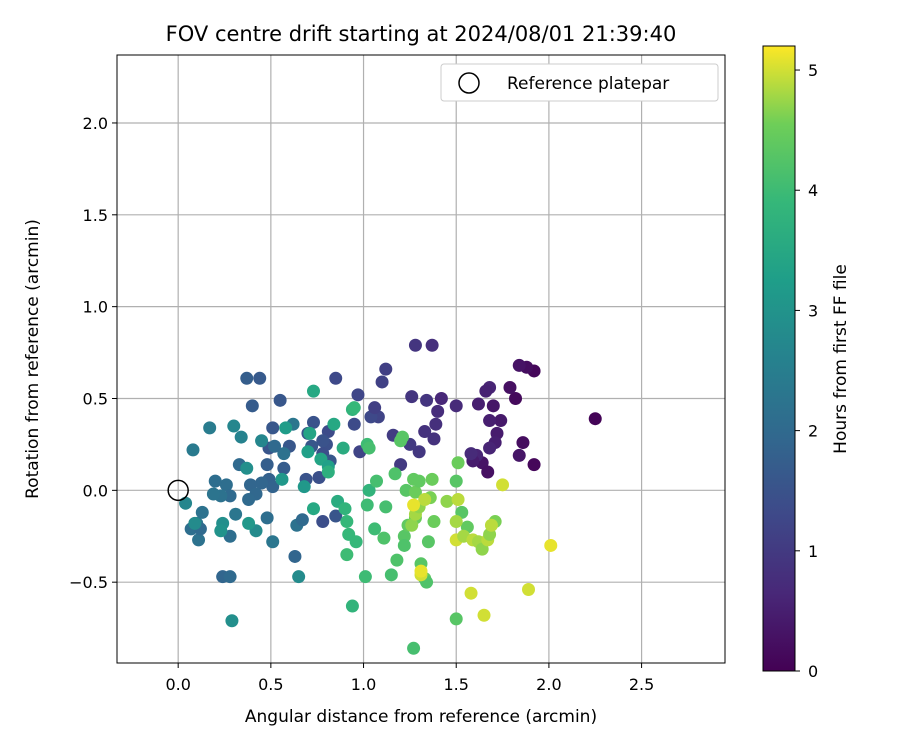 The width and height of the screenshot is (900, 750). Describe the element at coordinates (455, 684) in the screenshot. I see `x-tick-label: 1.5` at that location.